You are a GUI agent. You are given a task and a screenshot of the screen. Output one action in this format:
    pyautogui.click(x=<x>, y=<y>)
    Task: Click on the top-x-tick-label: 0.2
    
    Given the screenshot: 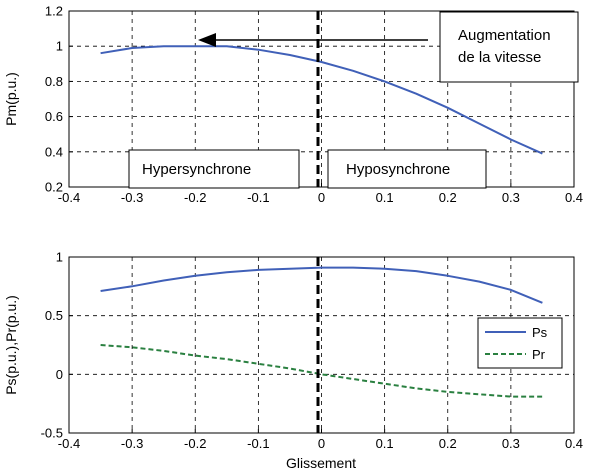 What is the action you would take?
    pyautogui.click(x=448, y=197)
    